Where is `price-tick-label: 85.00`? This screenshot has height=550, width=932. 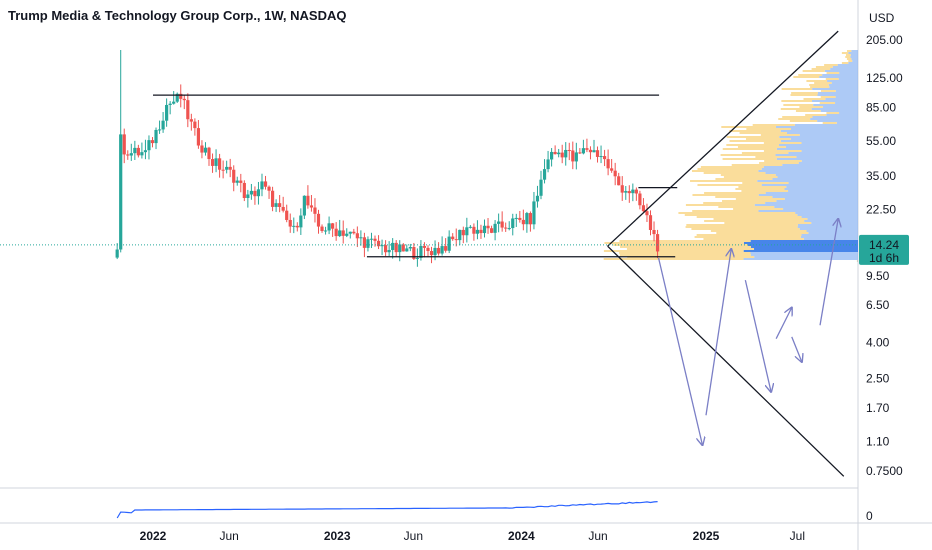
price-tick-label: 85.00 is located at coordinates (881, 108).